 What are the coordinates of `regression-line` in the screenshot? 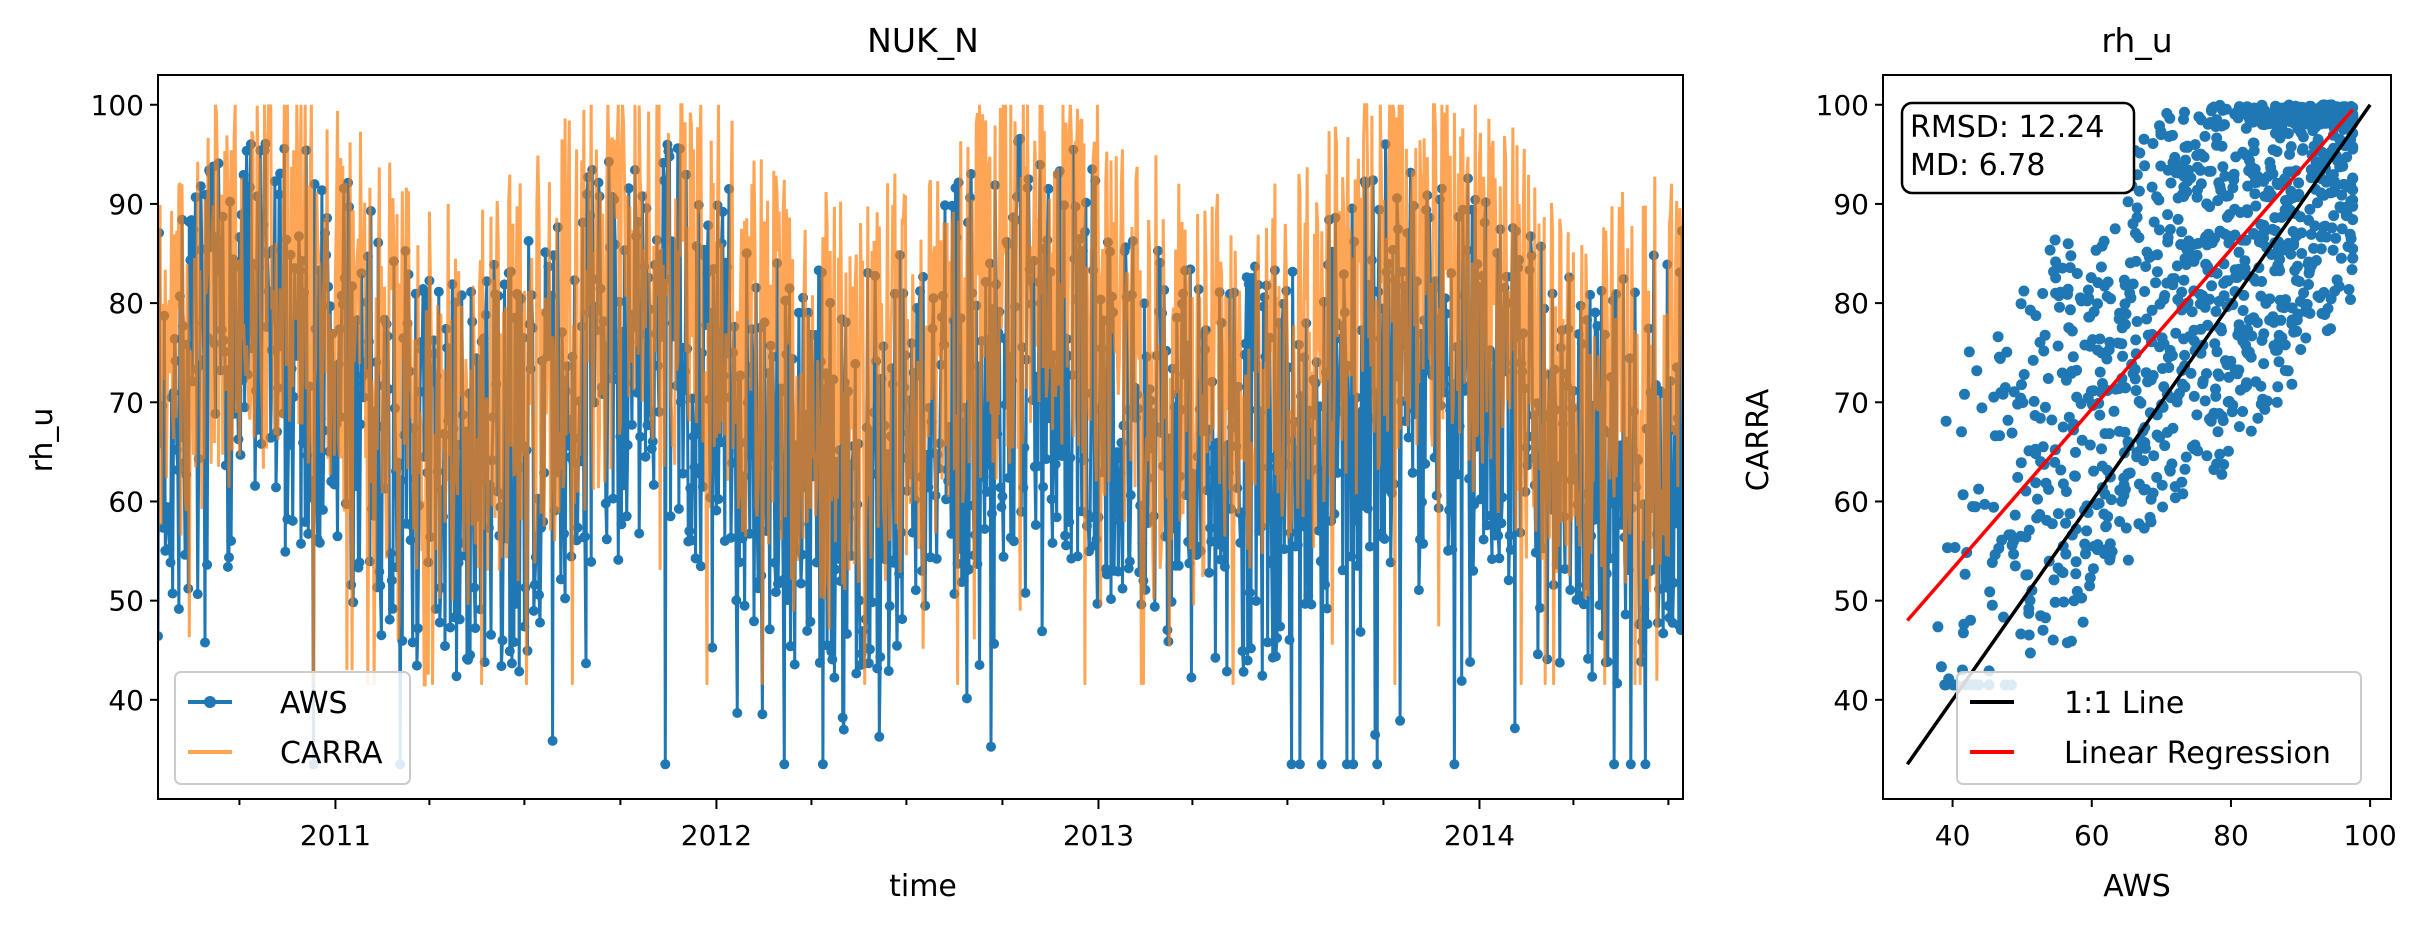 It's located at (2130, 365).